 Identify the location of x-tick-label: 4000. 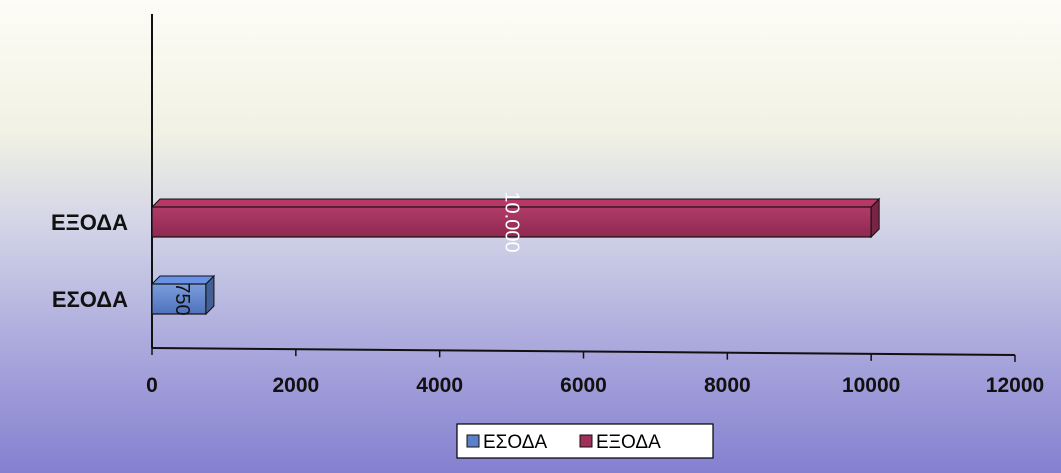
(439, 385).